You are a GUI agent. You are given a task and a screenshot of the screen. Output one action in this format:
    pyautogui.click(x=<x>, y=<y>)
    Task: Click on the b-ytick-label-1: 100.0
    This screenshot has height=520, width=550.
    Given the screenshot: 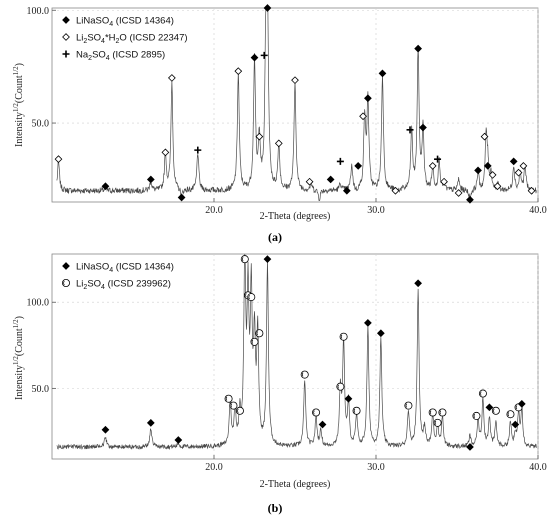 What is the action you would take?
    pyautogui.click(x=38, y=303)
    